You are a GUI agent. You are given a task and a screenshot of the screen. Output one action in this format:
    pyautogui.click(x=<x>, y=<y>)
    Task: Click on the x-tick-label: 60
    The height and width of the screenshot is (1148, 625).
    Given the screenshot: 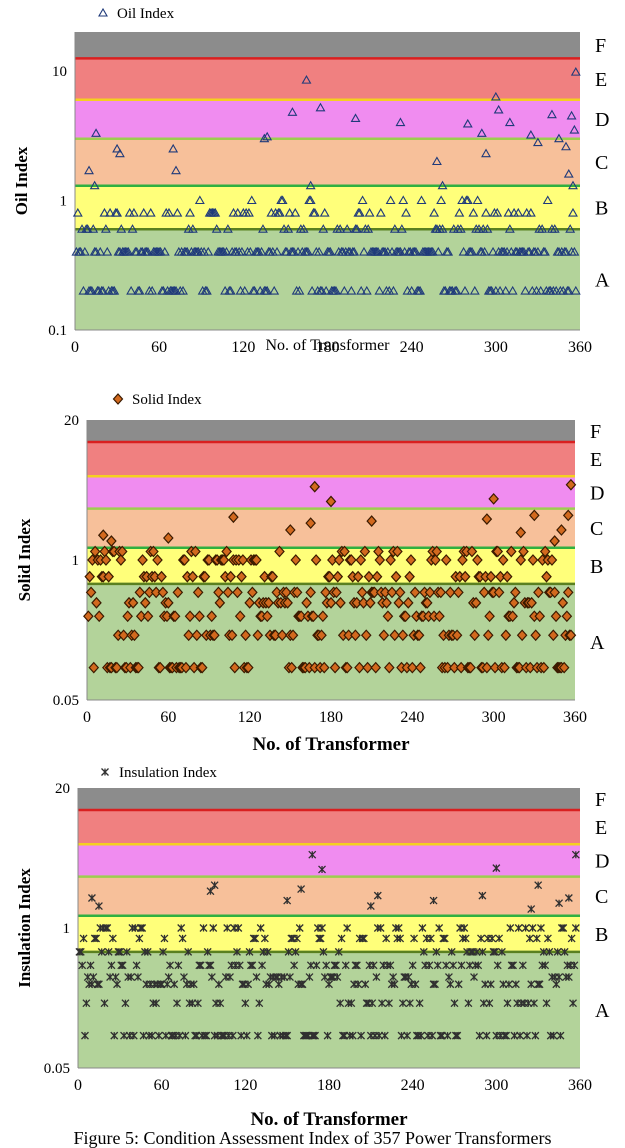 What is the action you would take?
    pyautogui.click(x=162, y=1085)
    